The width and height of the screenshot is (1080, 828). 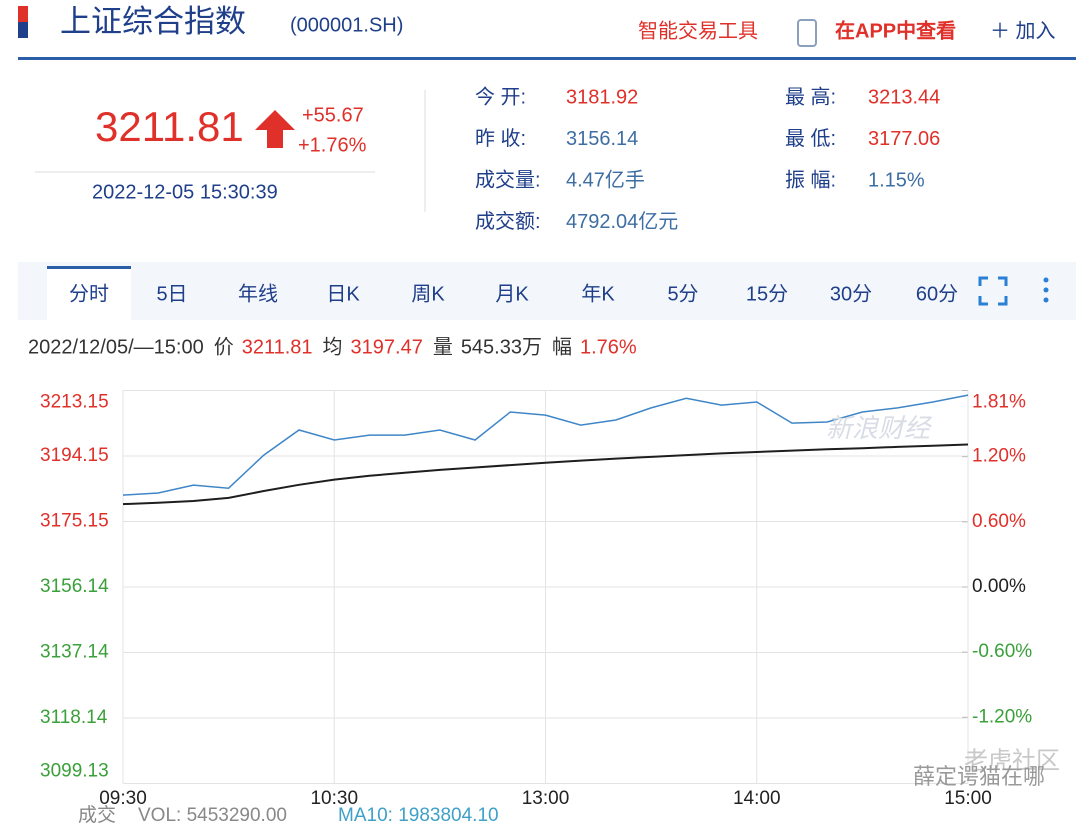 What do you see at coordinates (1002, 716) in the screenshot?
I see `y2-tick-label: -1.20%` at bounding box center [1002, 716].